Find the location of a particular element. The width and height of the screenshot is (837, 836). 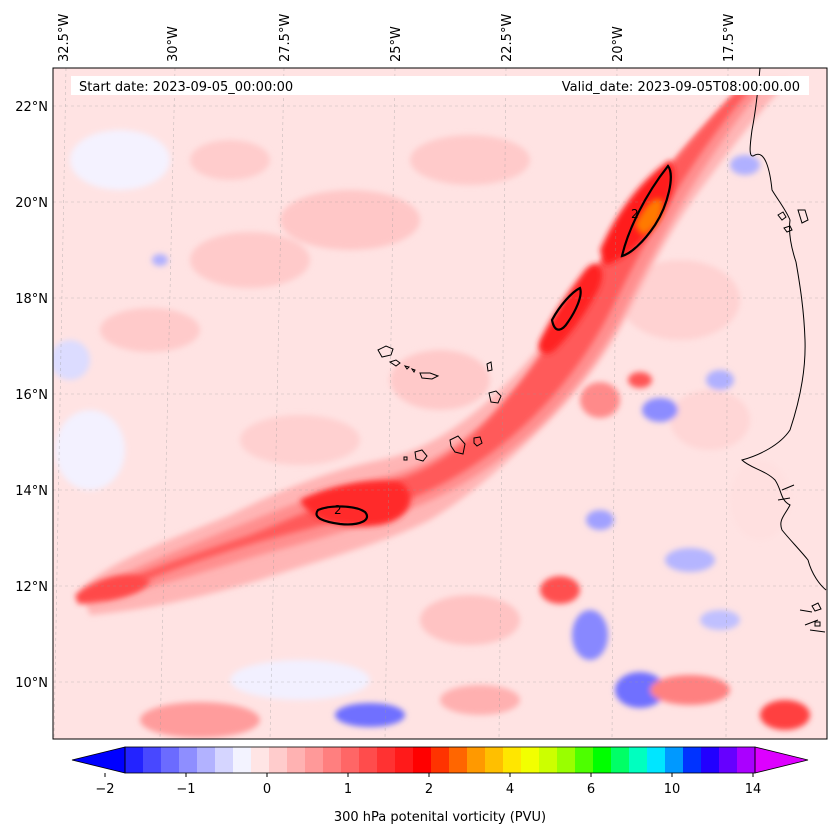

lat-label: 20°N is located at coordinates (31, 203).